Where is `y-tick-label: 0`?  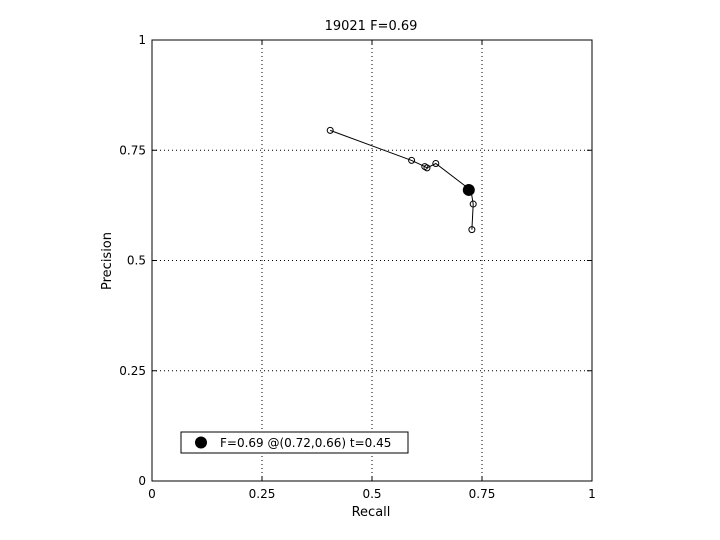 y-tick-label: 0 is located at coordinates (142, 481).